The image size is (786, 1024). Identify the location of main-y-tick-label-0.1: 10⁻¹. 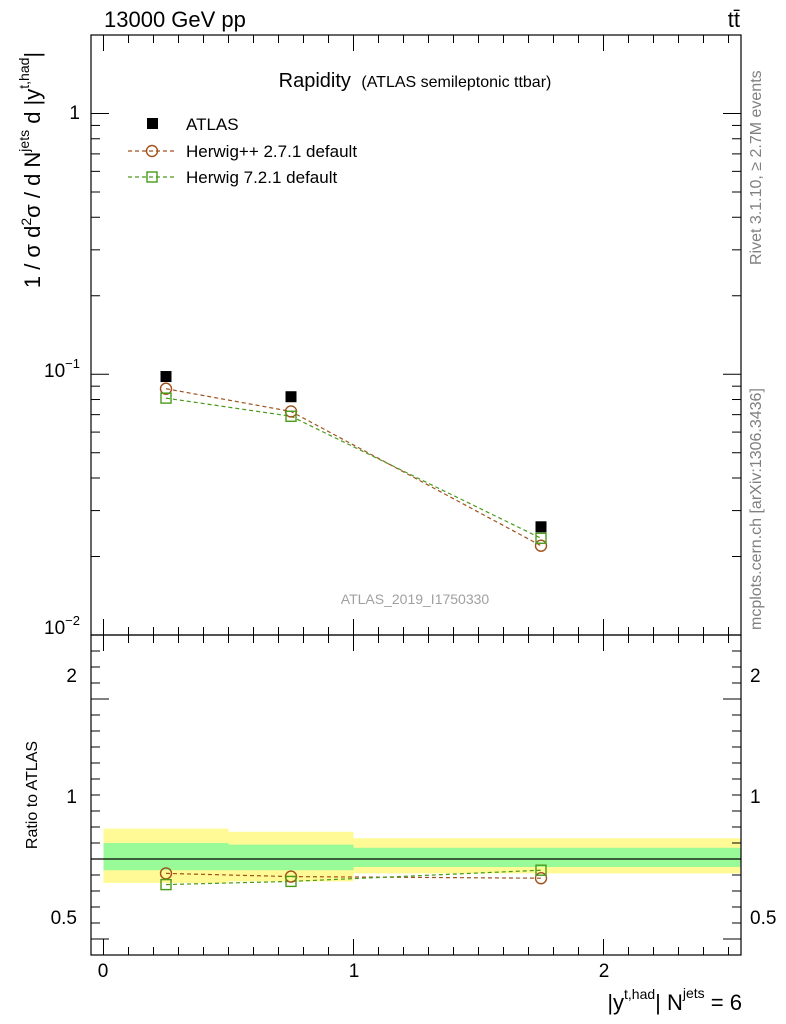
(62, 369).